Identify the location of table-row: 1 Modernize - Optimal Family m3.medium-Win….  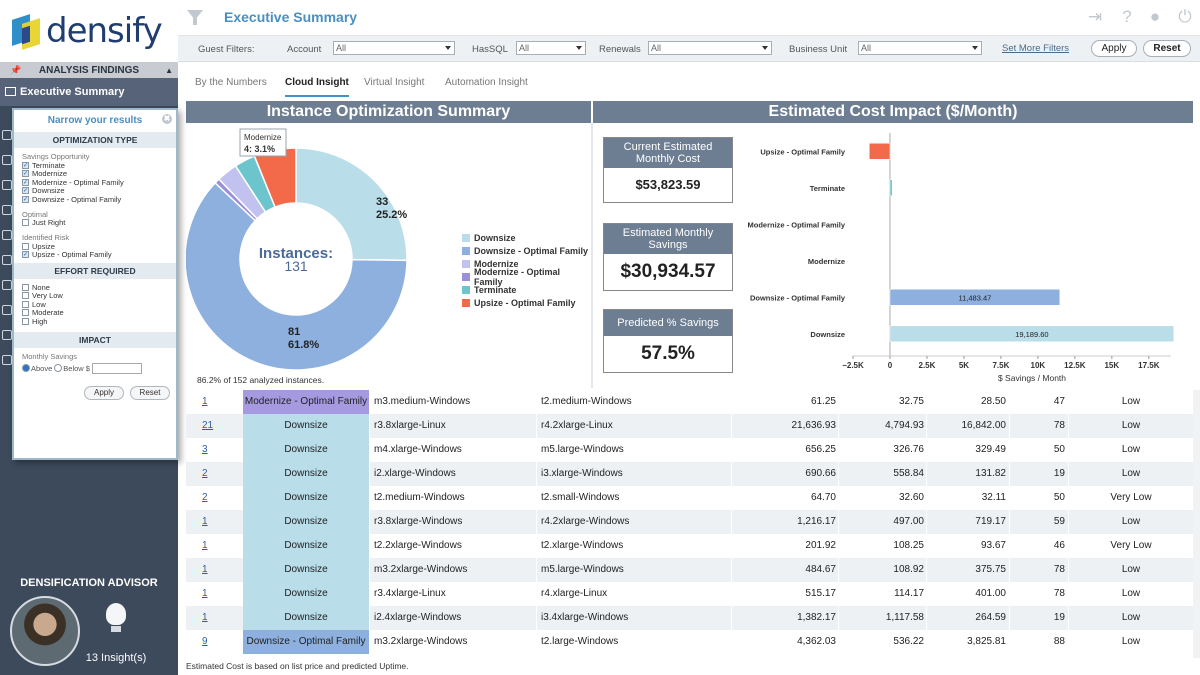
(689, 402).